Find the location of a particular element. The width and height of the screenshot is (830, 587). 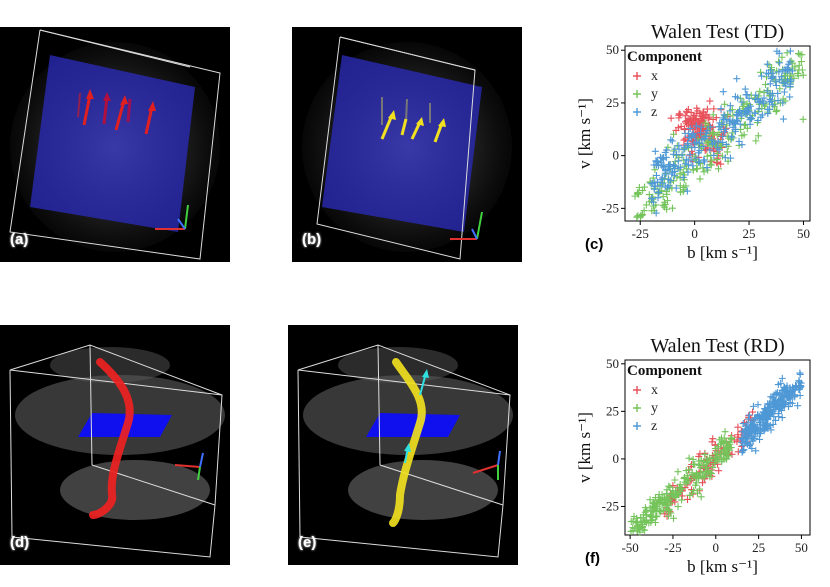

panel-b-render is located at coordinates (407, 148).